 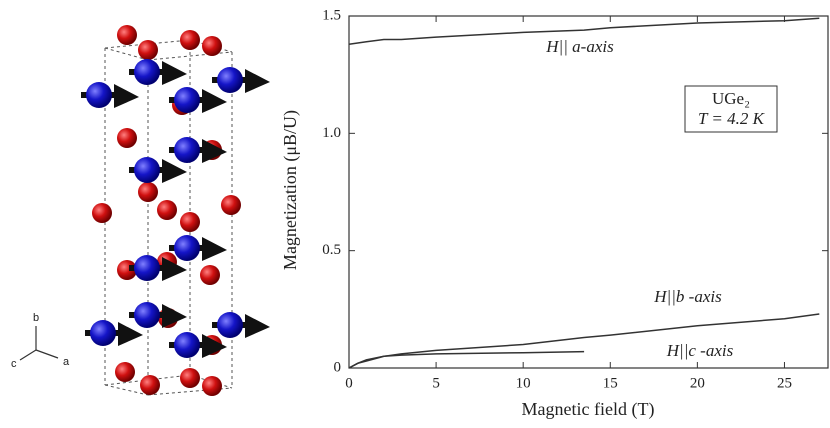 I want to click on series-label: H||c -axis, so click(x=700, y=350).